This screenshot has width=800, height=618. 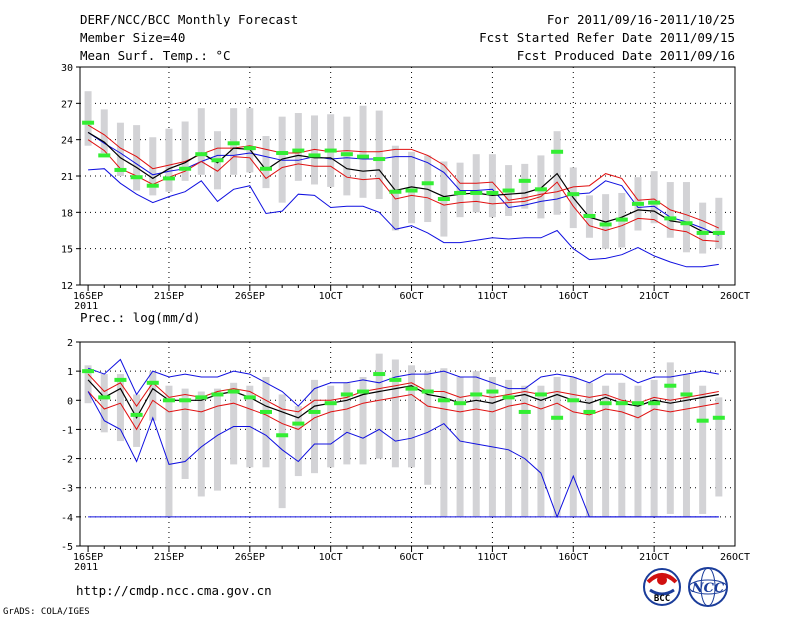 What do you see at coordinates (67, 518) in the screenshot?
I see `y-tick-label: -4` at bounding box center [67, 518].